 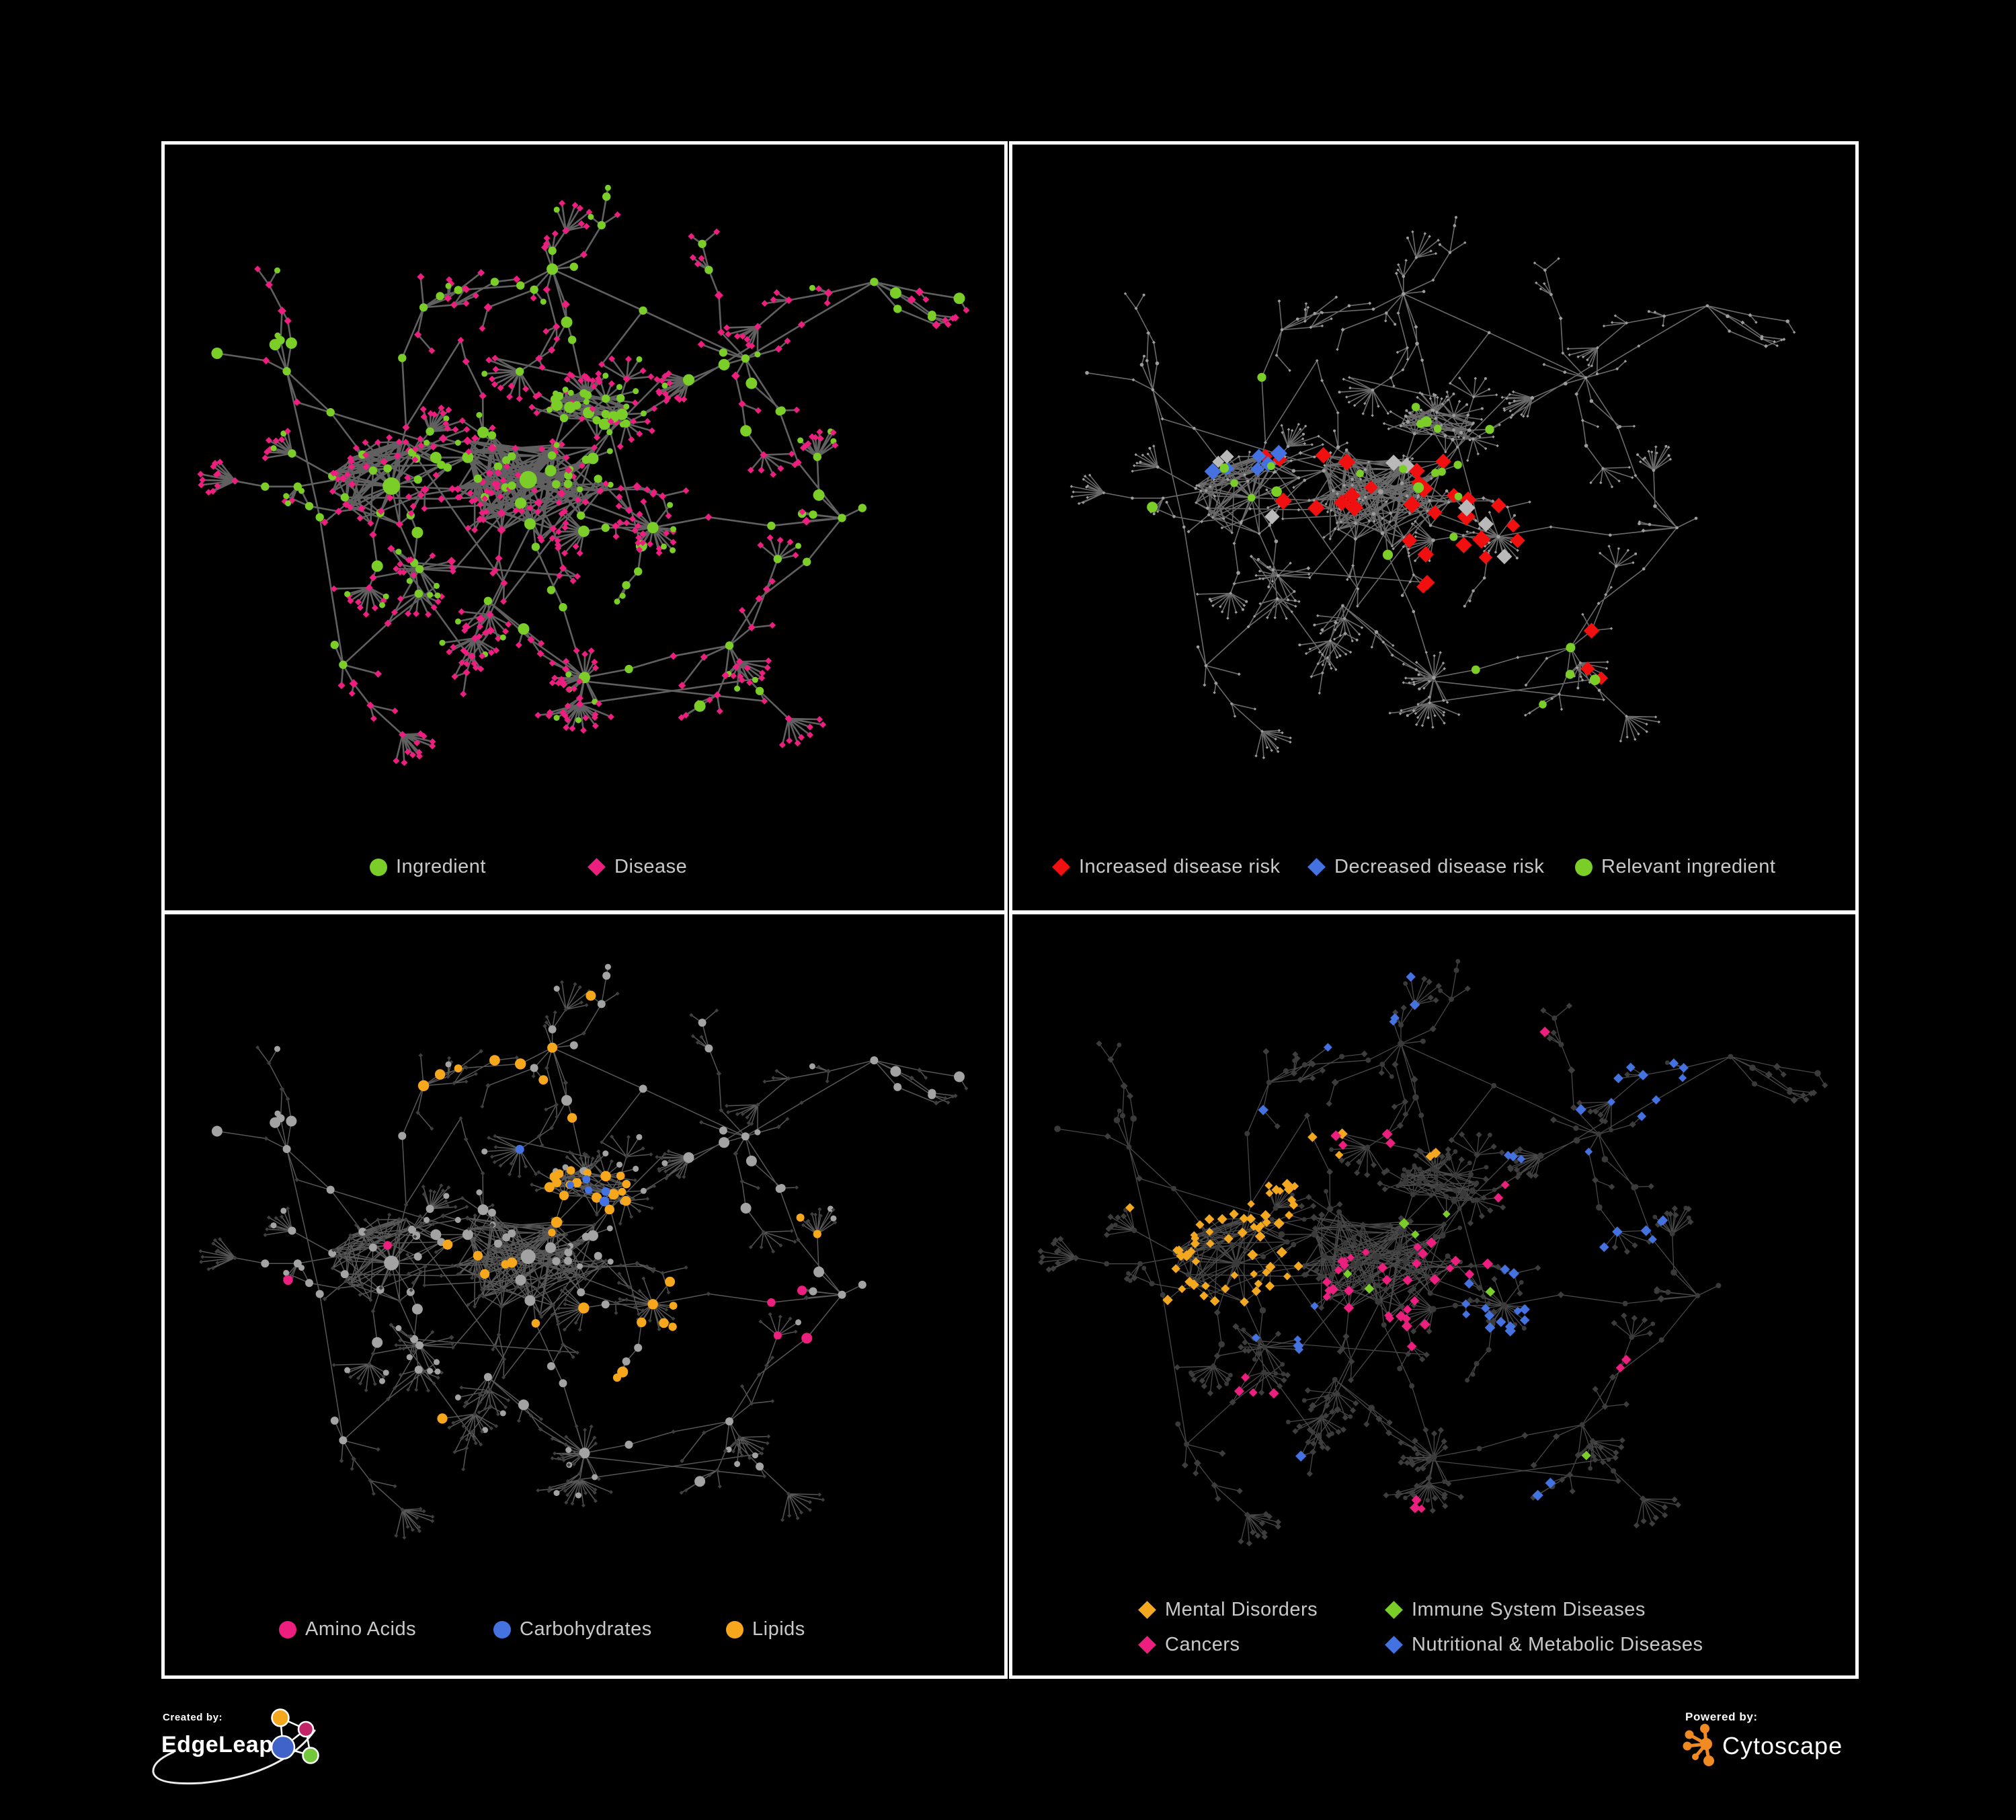 I want to click on legend-item-carbohydrates: Carbohydrates, so click(x=572, y=1629).